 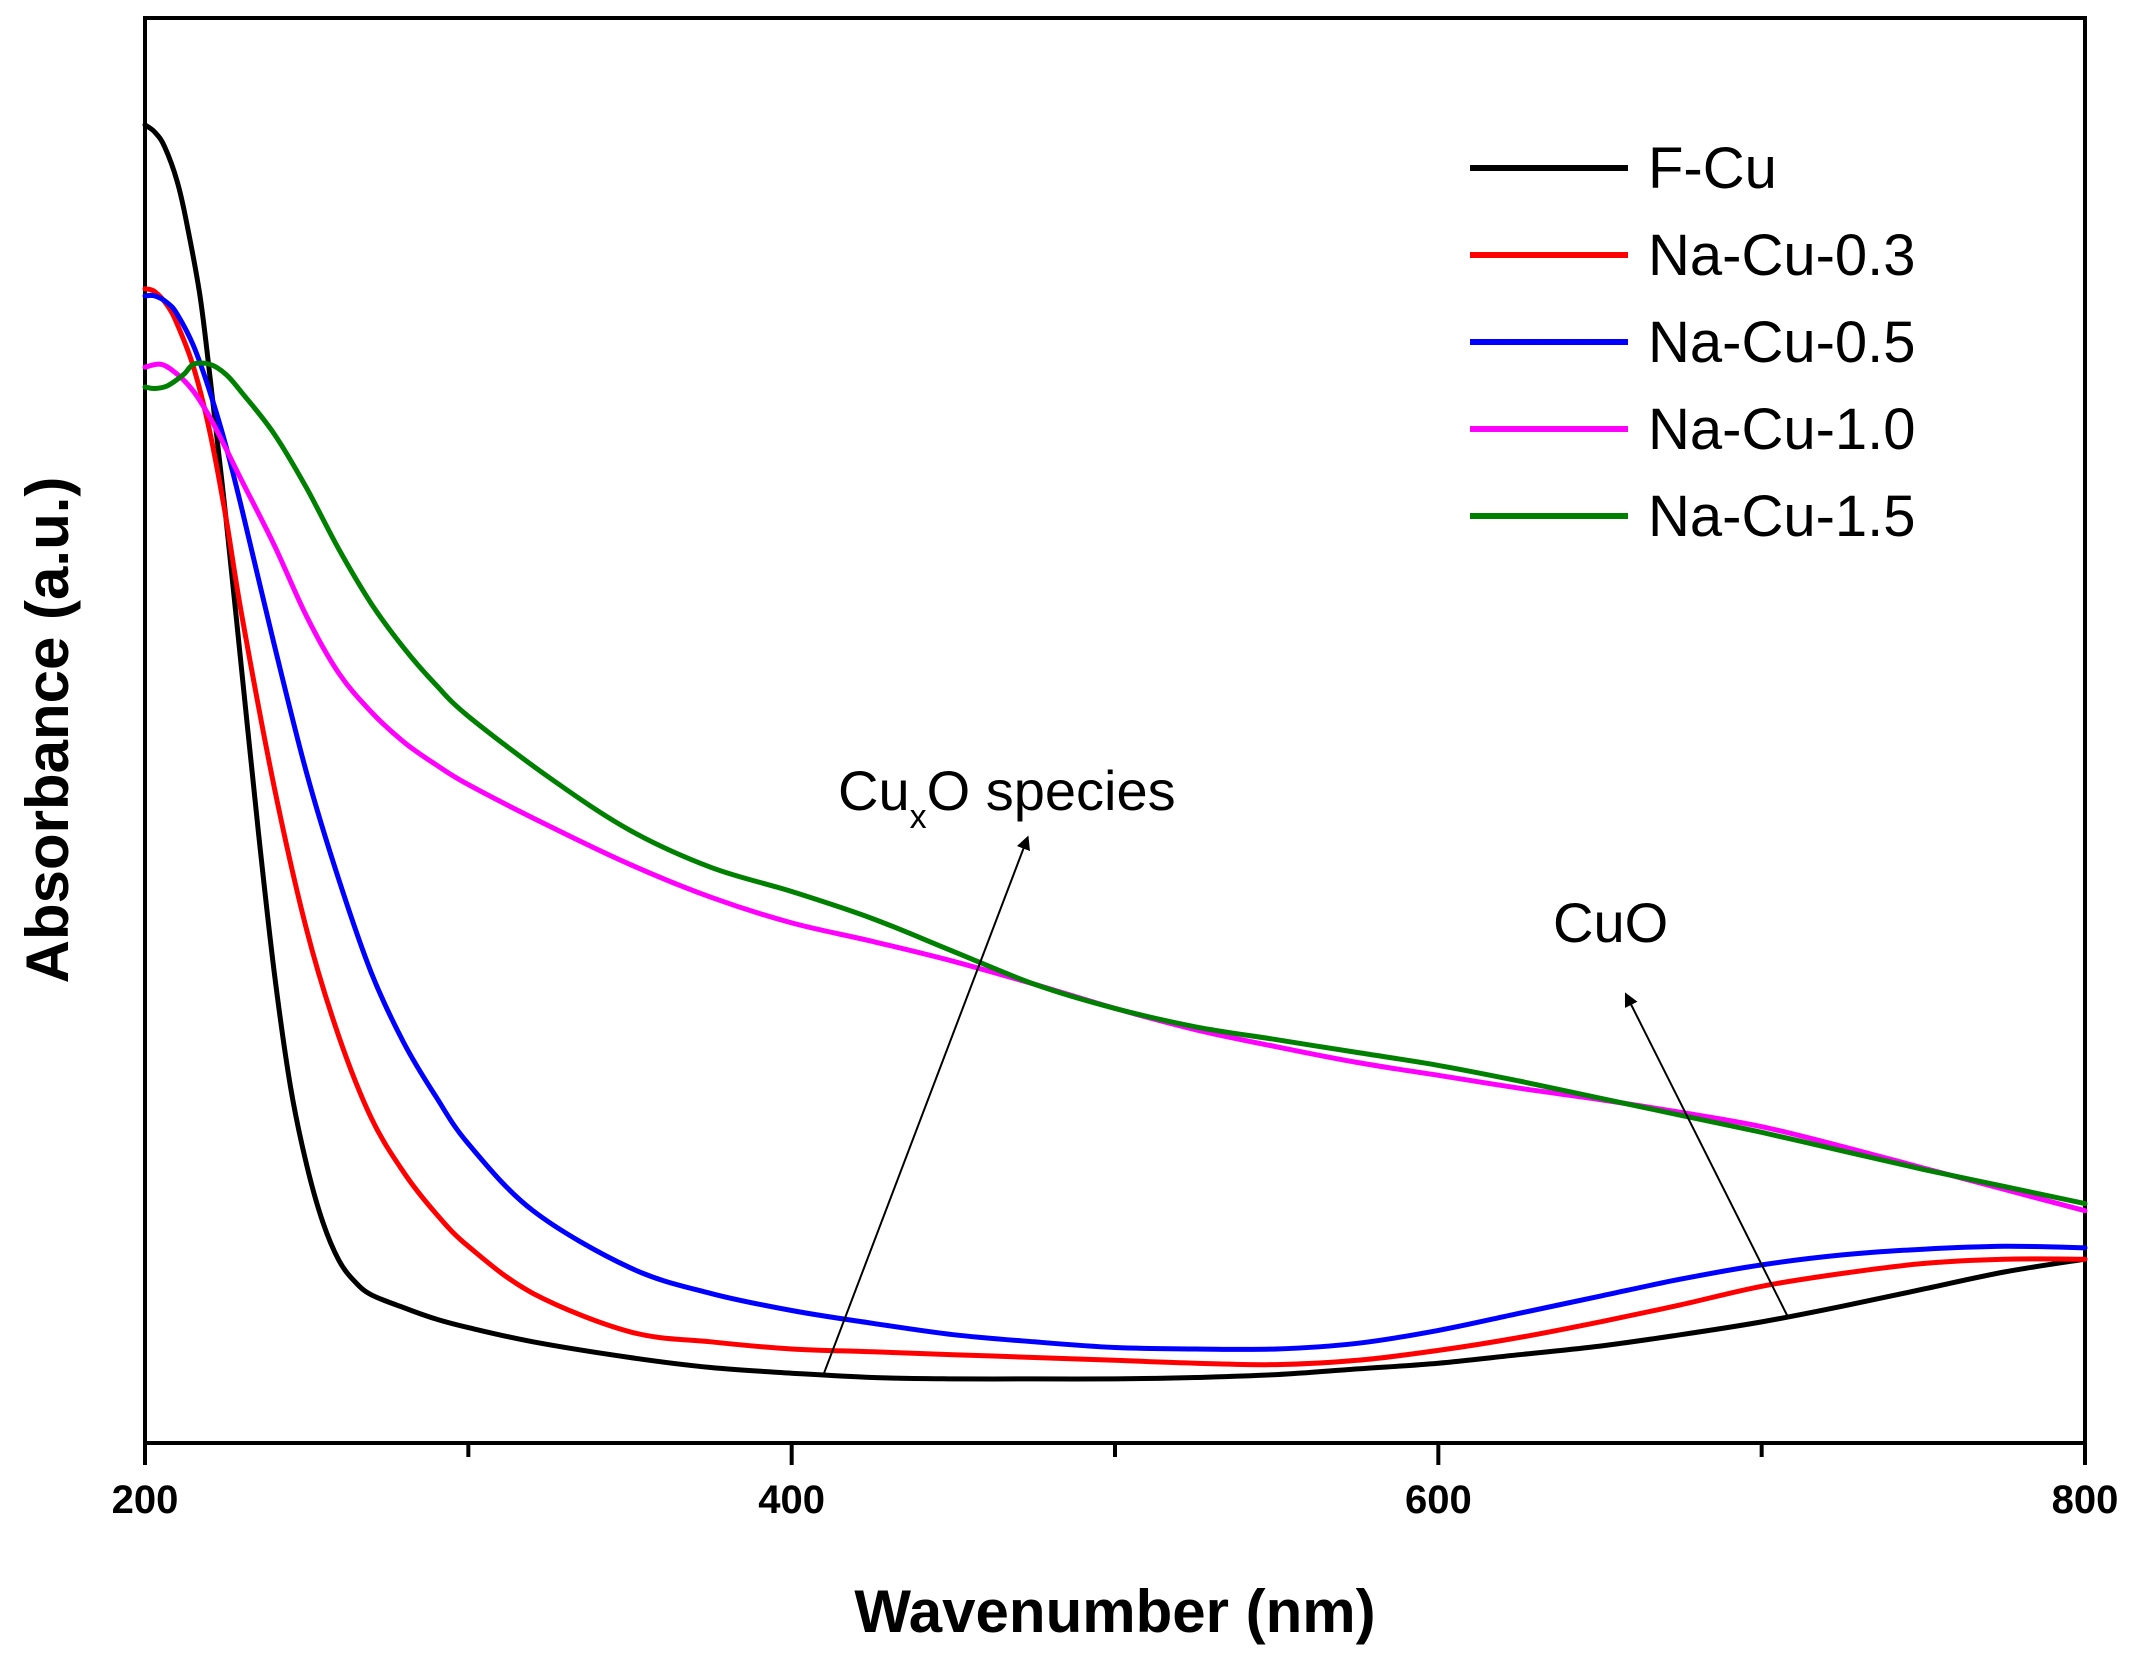 I want to click on legend: F-Cu Na-Cu-0.3 Na-Cu-0.5 Na-Cu-1.0 Na-Cu-1.5, so click(x=1693, y=342).